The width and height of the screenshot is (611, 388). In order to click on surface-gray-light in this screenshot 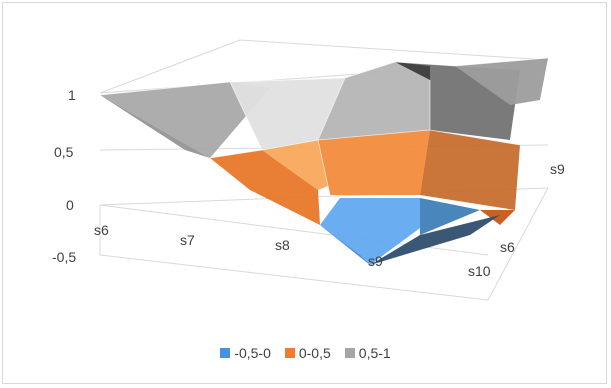, I will do `click(287, 114)`.